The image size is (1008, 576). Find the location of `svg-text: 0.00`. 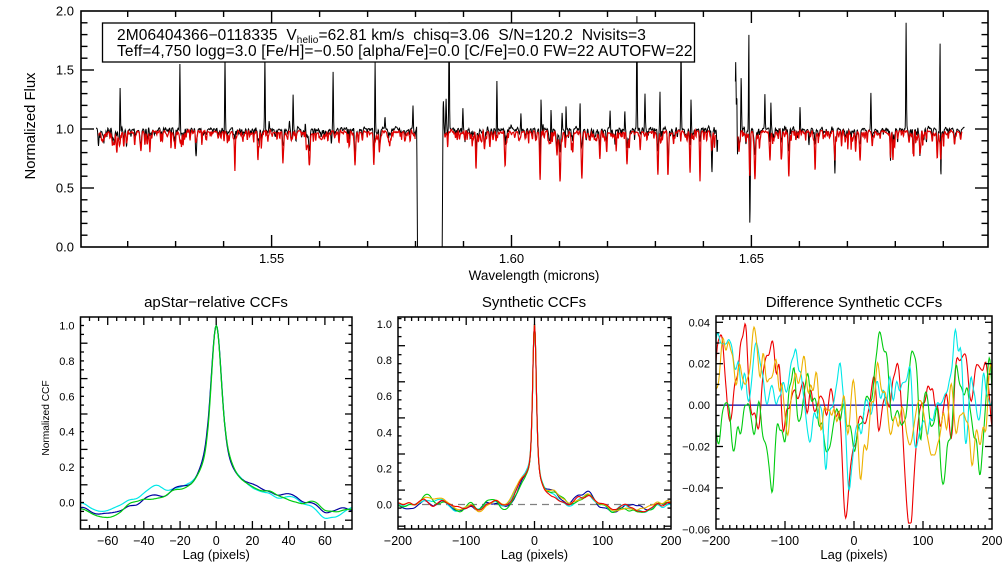

svg-text: 0.00 is located at coordinates (699, 406).